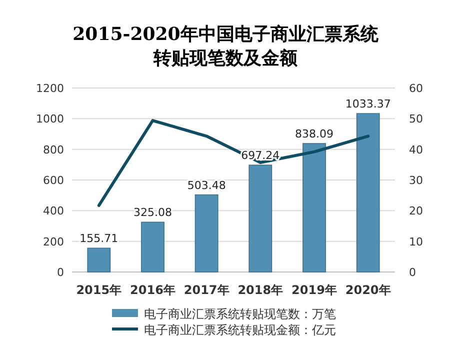 This screenshot has height=348, width=451. What do you see at coordinates (207, 290) in the screenshot?
I see `x-tick-label: 2017年` at bounding box center [207, 290].